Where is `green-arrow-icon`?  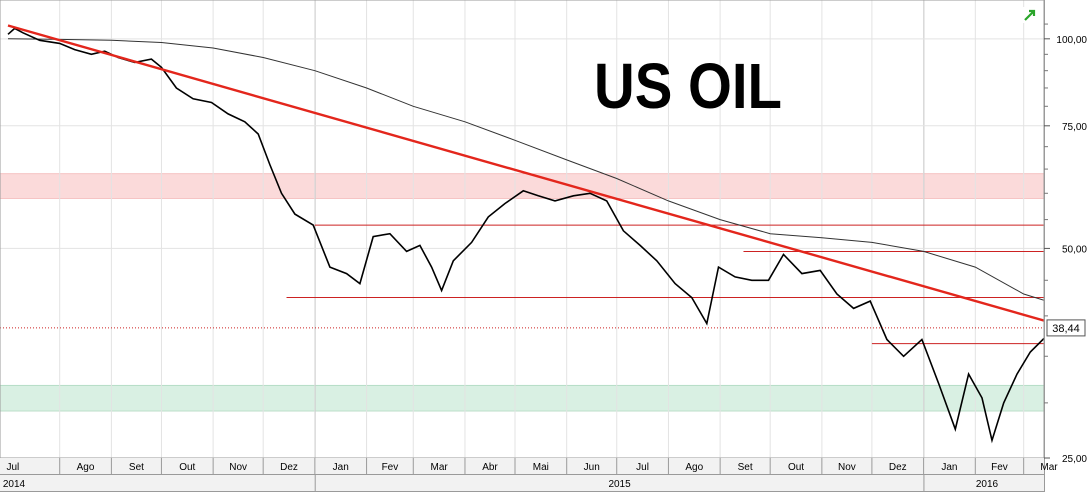 green-arrow-icon is located at coordinates (1030, 15).